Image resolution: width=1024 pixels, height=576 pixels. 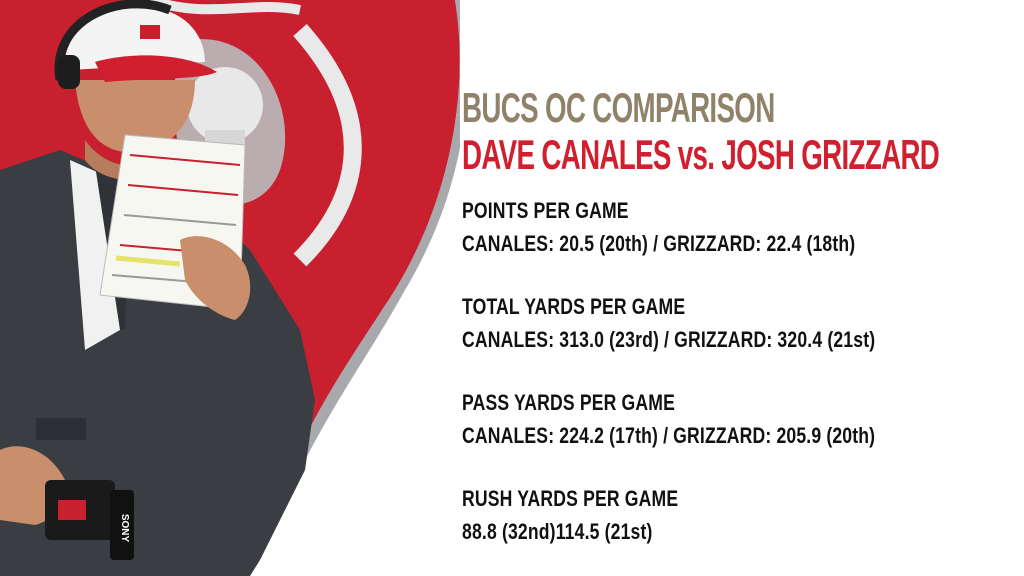 I want to click on stat-label: RUSH YARDS PER GAME, so click(x=570, y=498).